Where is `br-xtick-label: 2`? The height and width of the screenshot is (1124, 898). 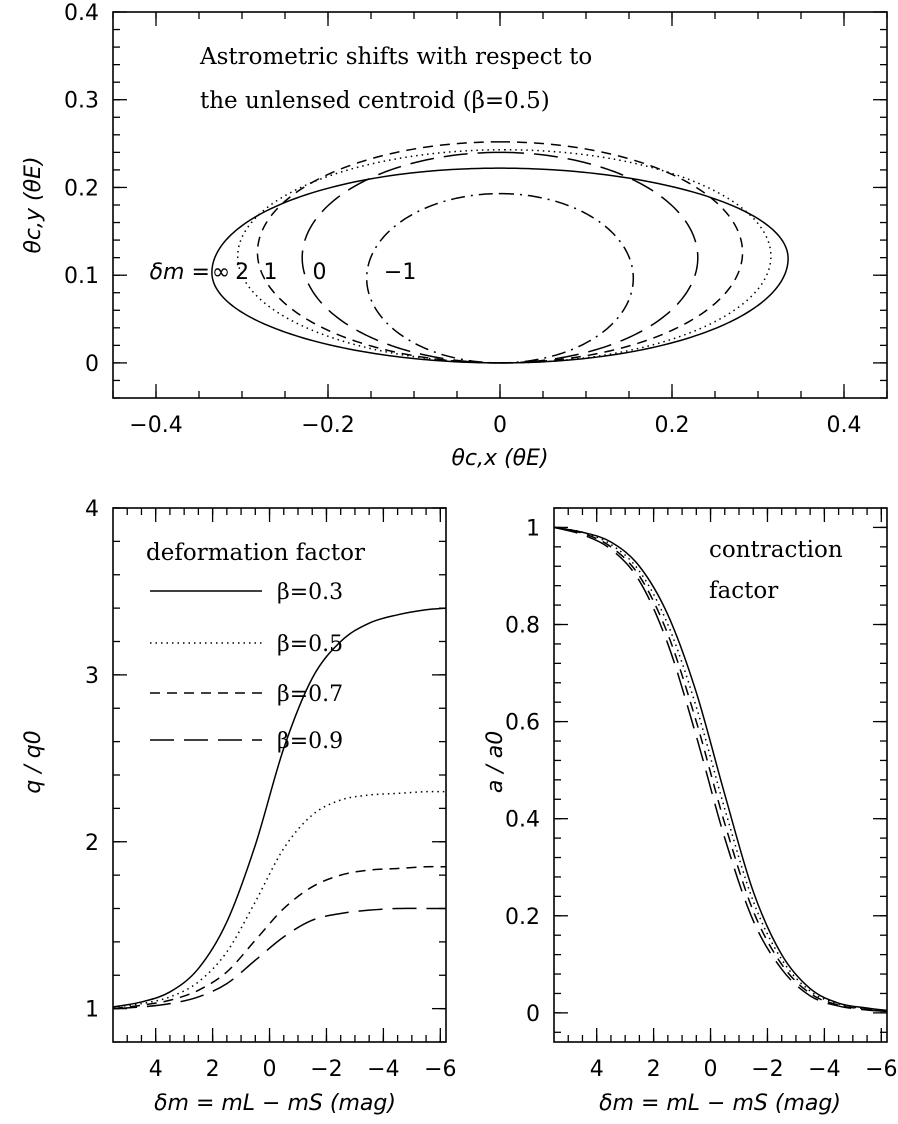 br-xtick-label: 2 is located at coordinates (654, 1069).